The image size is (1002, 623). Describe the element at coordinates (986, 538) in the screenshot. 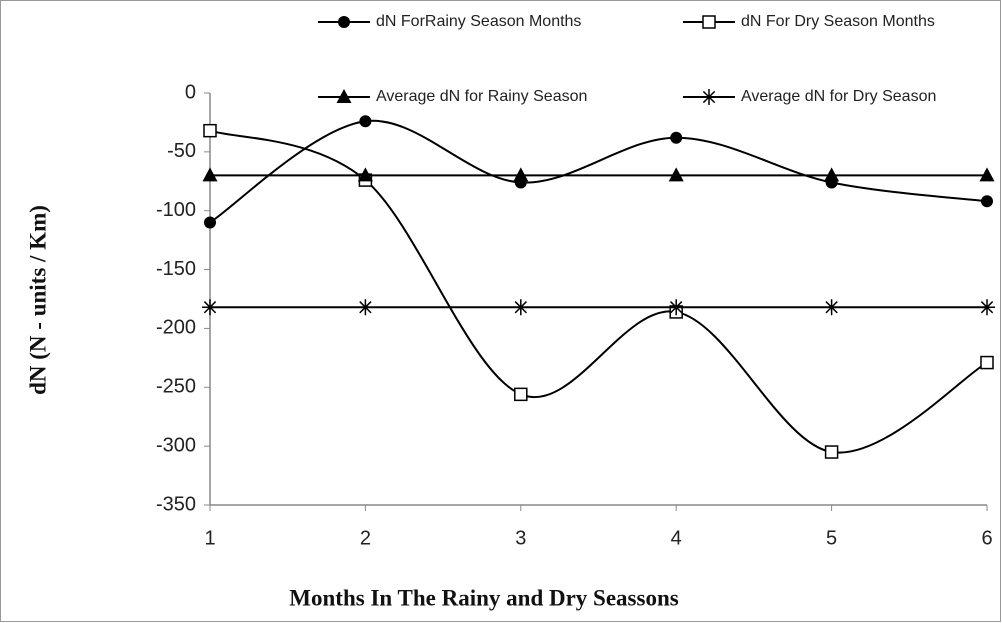

I see `x-tick-label: 6` at that location.